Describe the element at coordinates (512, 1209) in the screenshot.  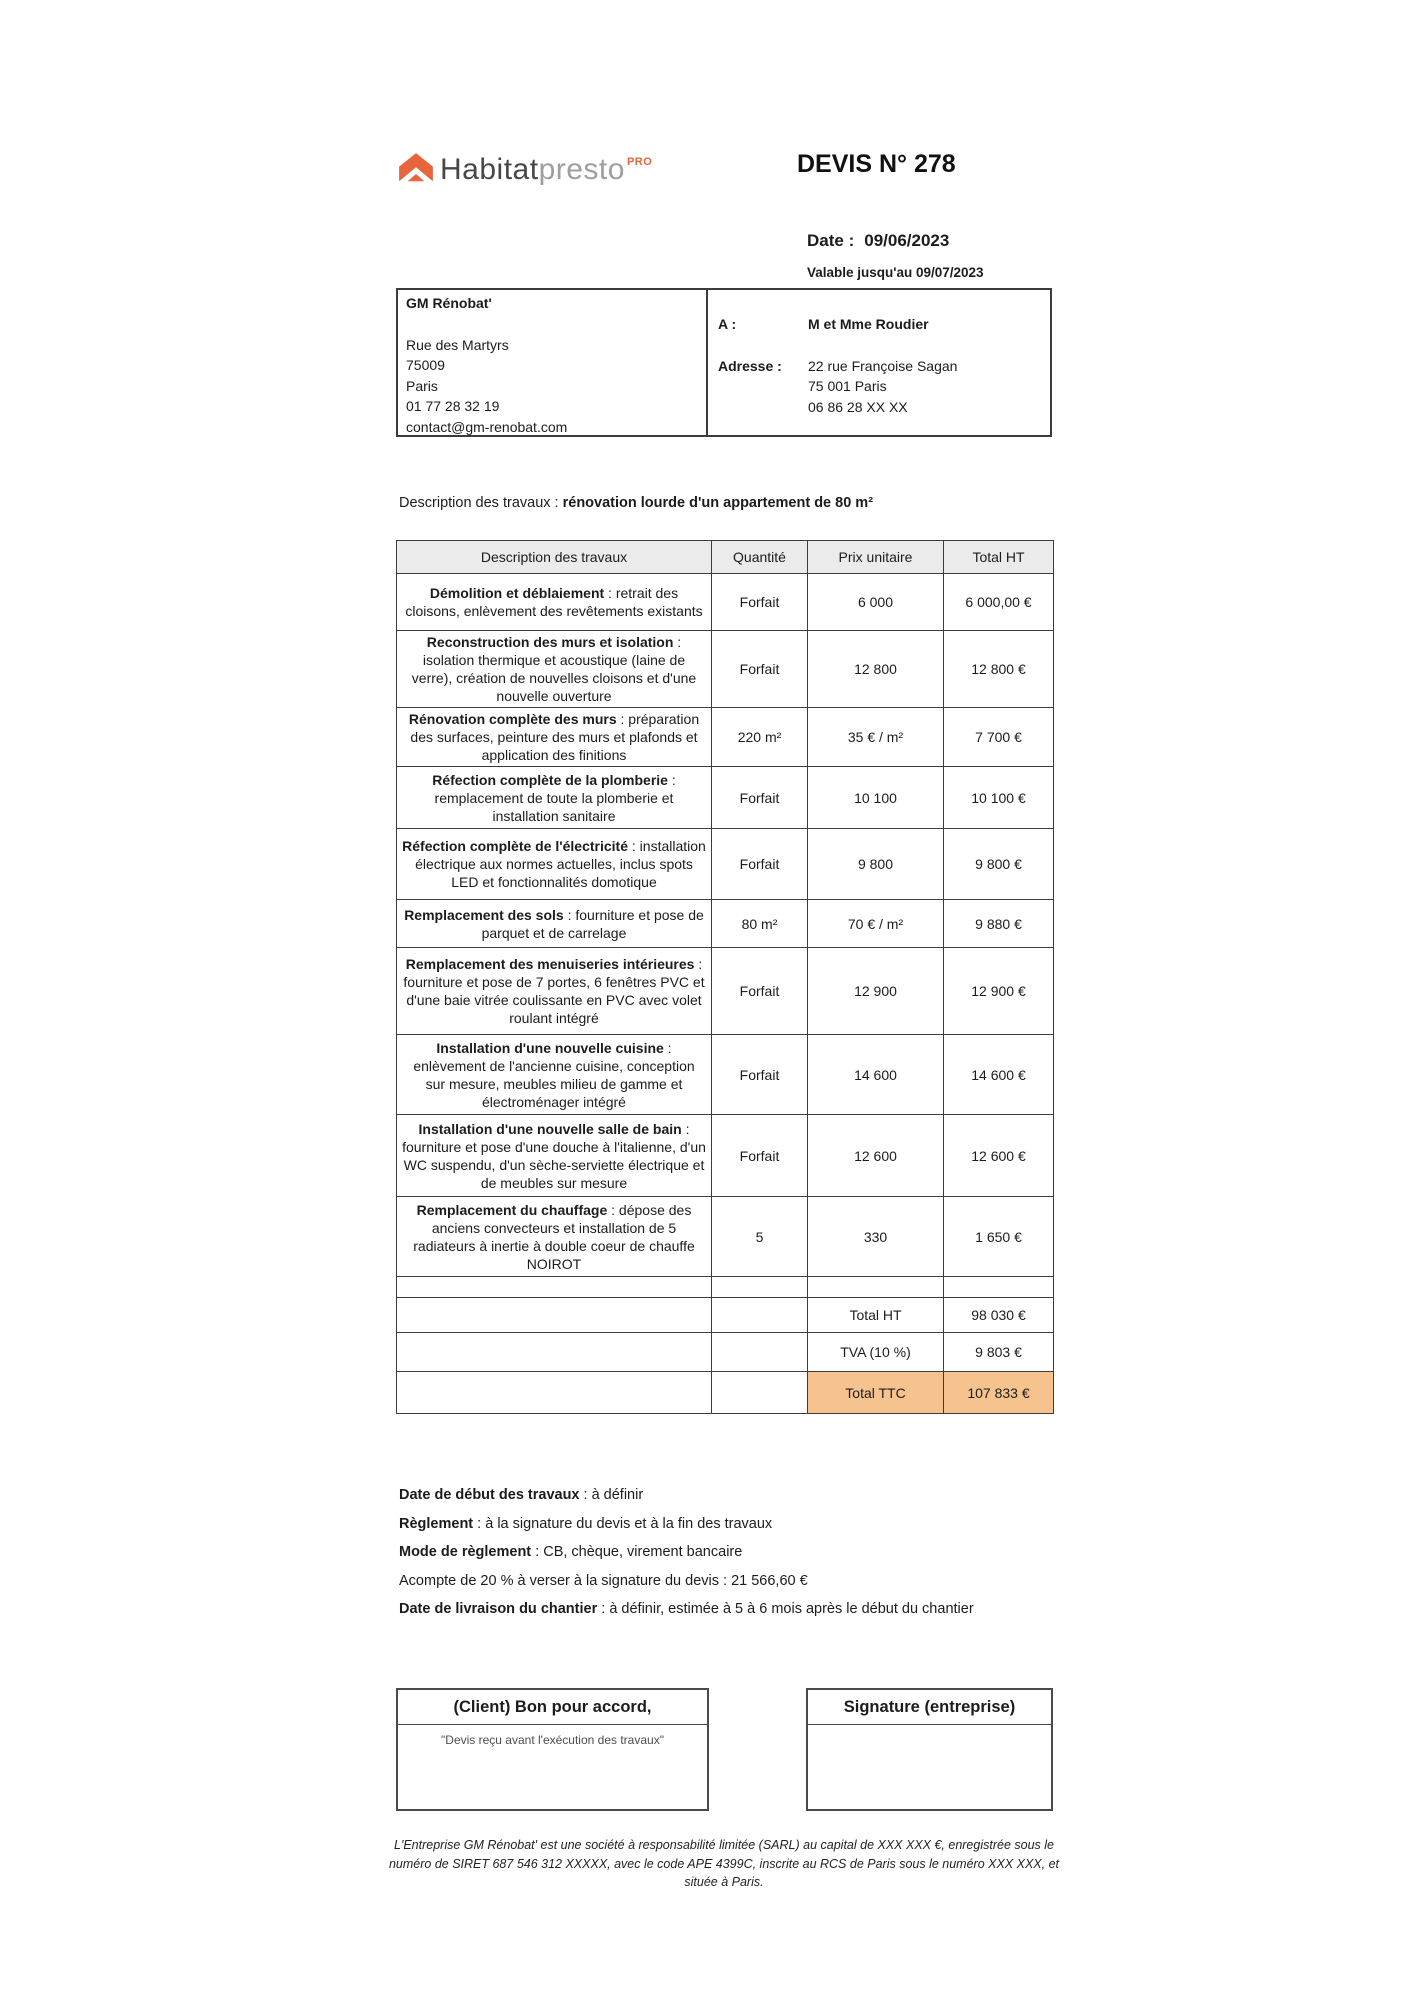
I see `item-title: Remplacement du chauffage` at that location.